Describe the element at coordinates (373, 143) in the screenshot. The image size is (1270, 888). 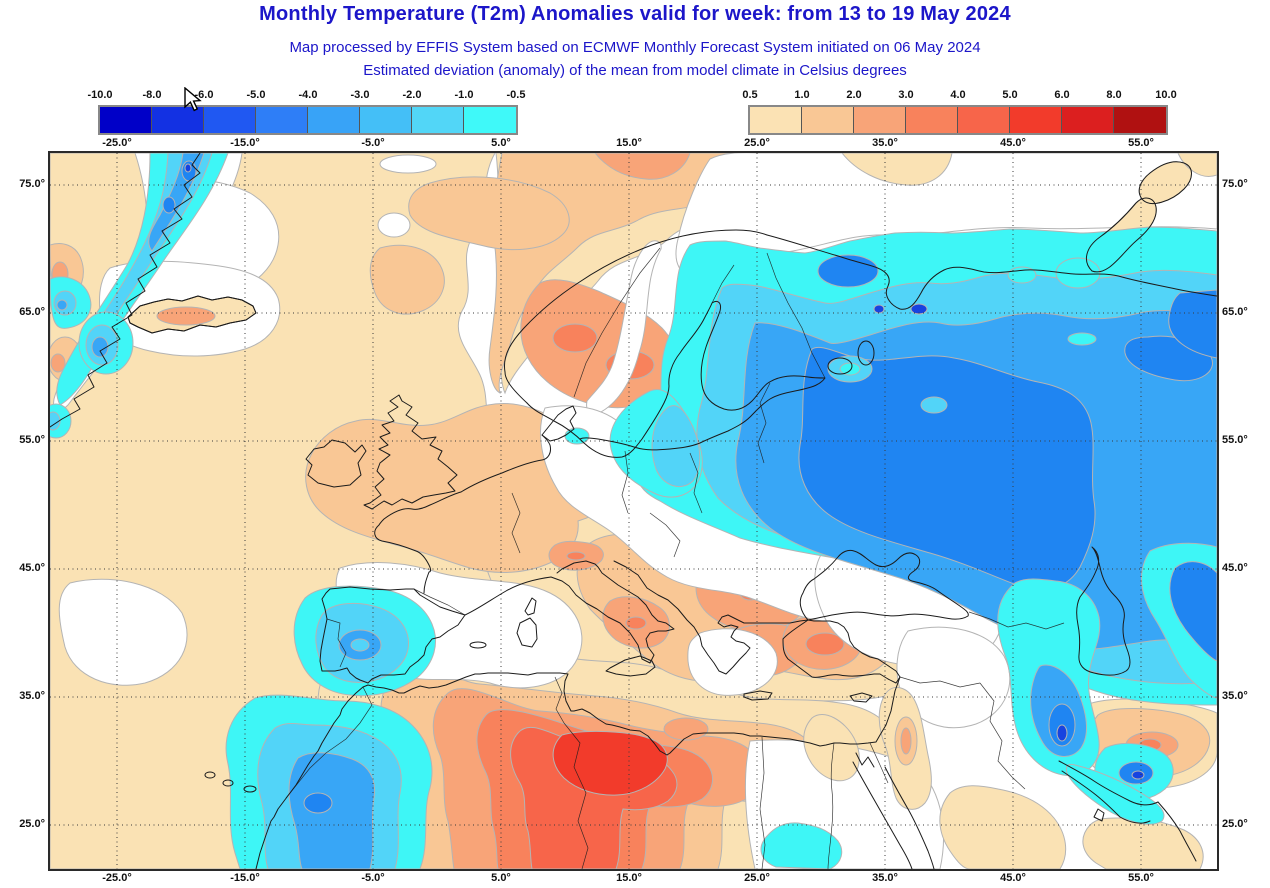
I see `lon-label-top: -5.0°` at that location.